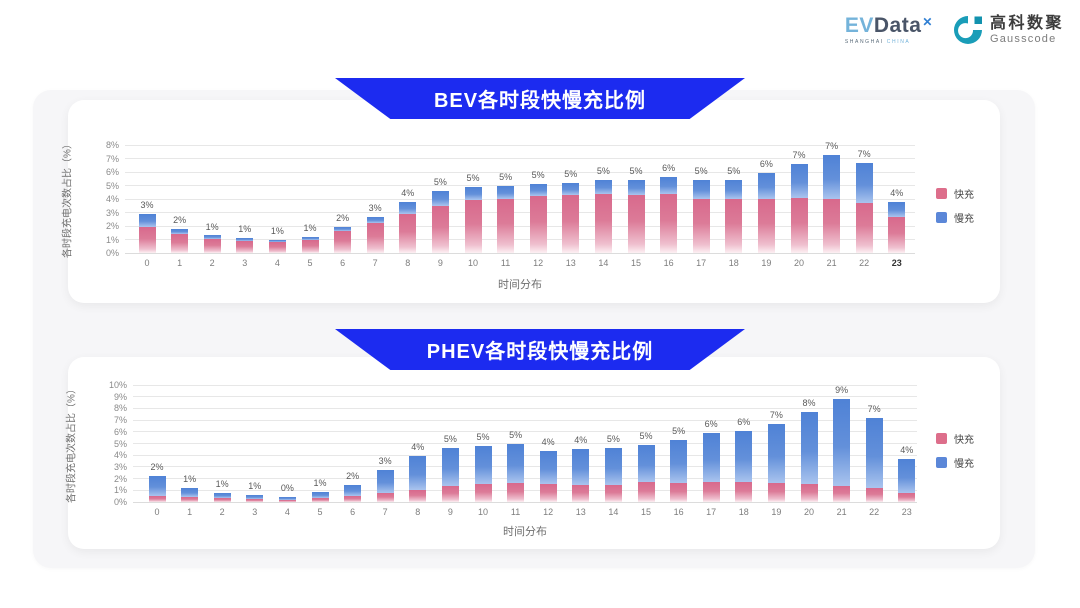  Describe the element at coordinates (603, 263) in the screenshot. I see `x-axis-tick-label: 14` at that location.